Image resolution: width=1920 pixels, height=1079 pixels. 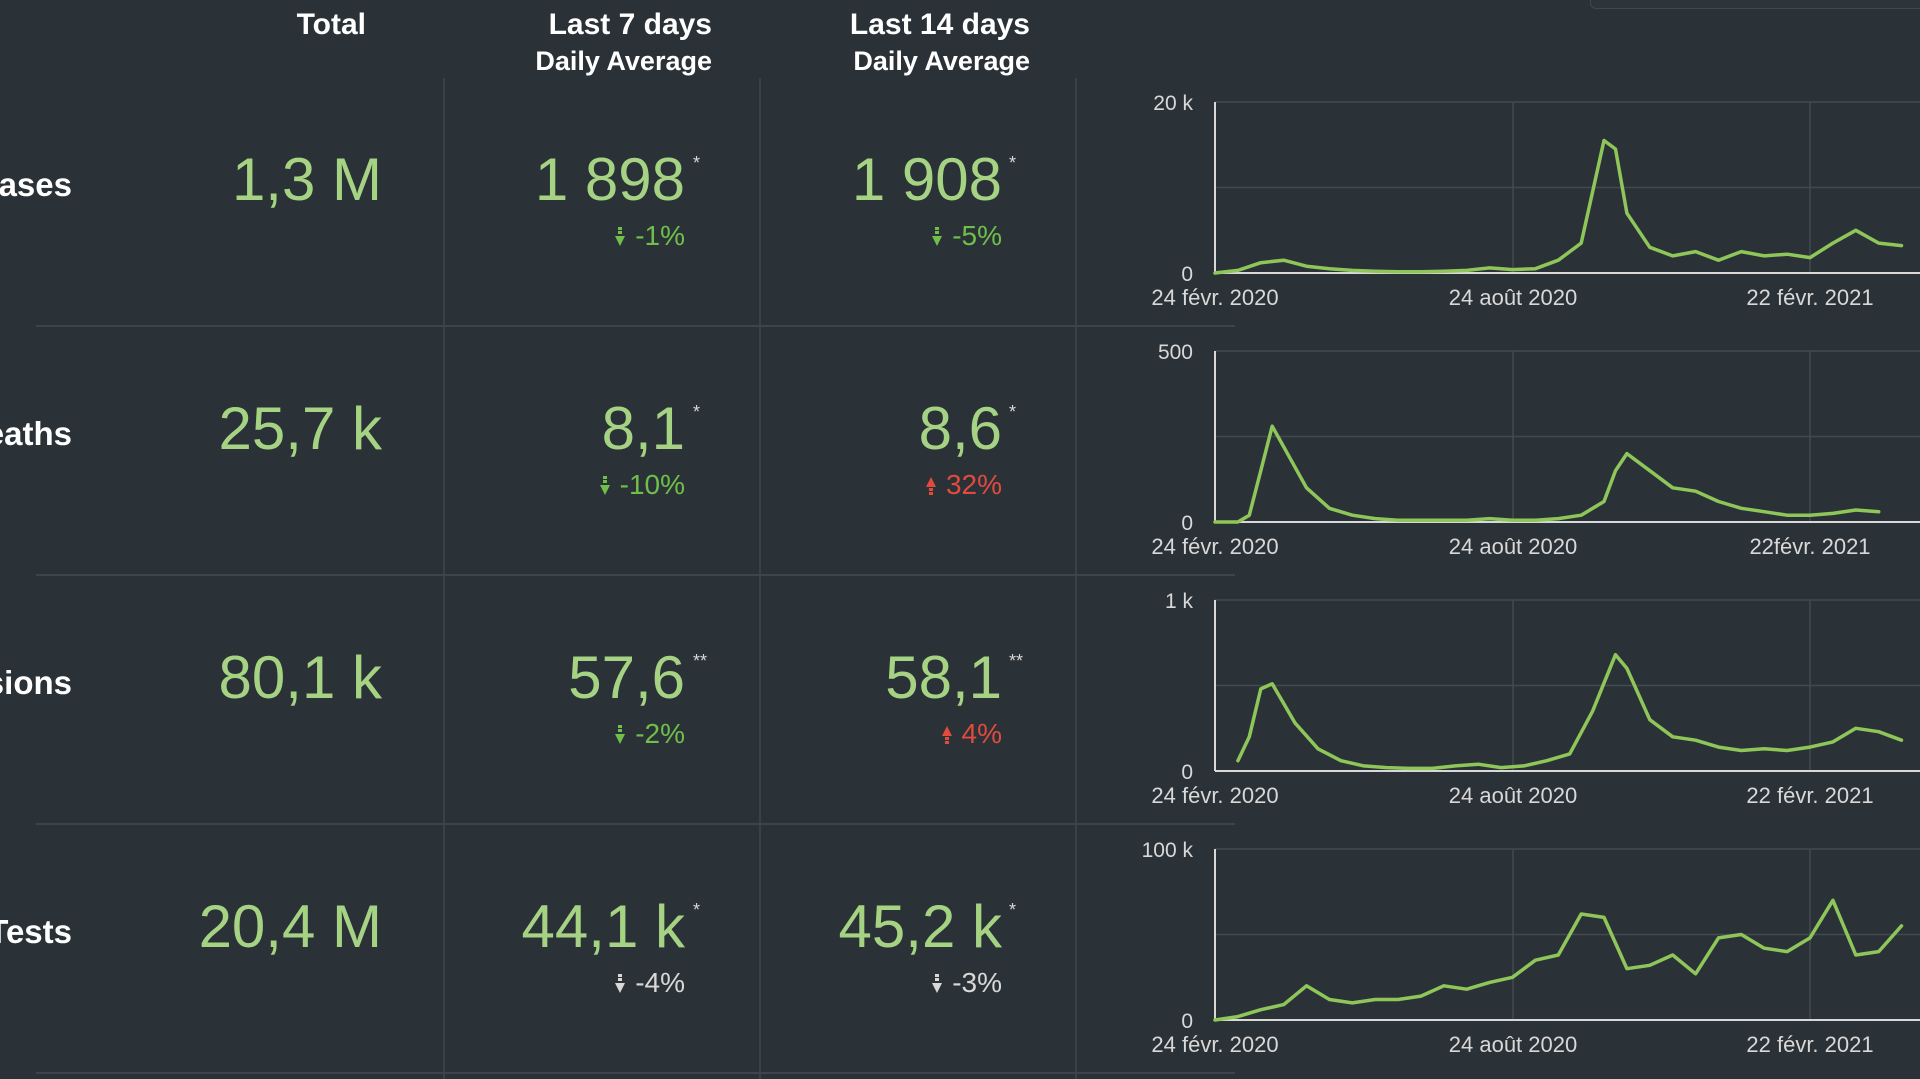 I want to click on avg7-footnote-mark: **, so click(x=700, y=661).